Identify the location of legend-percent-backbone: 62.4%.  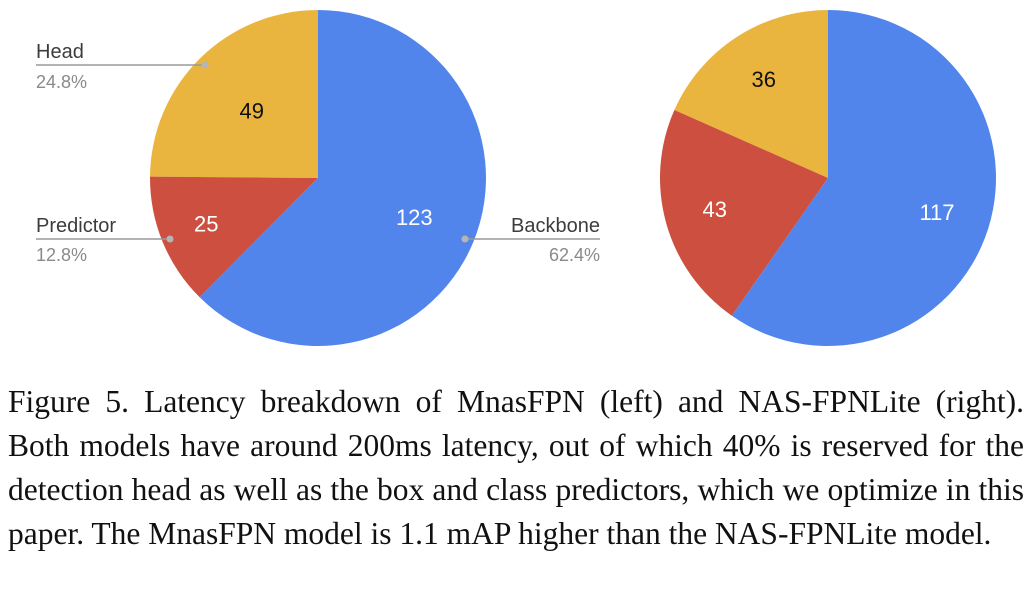
(574, 255).